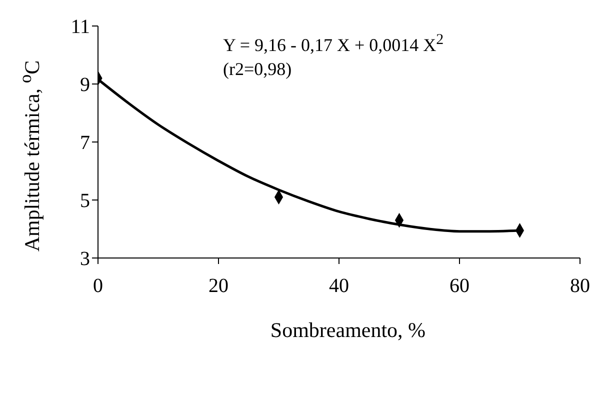  I want to click on x-tick-label: 40, so click(339, 286).